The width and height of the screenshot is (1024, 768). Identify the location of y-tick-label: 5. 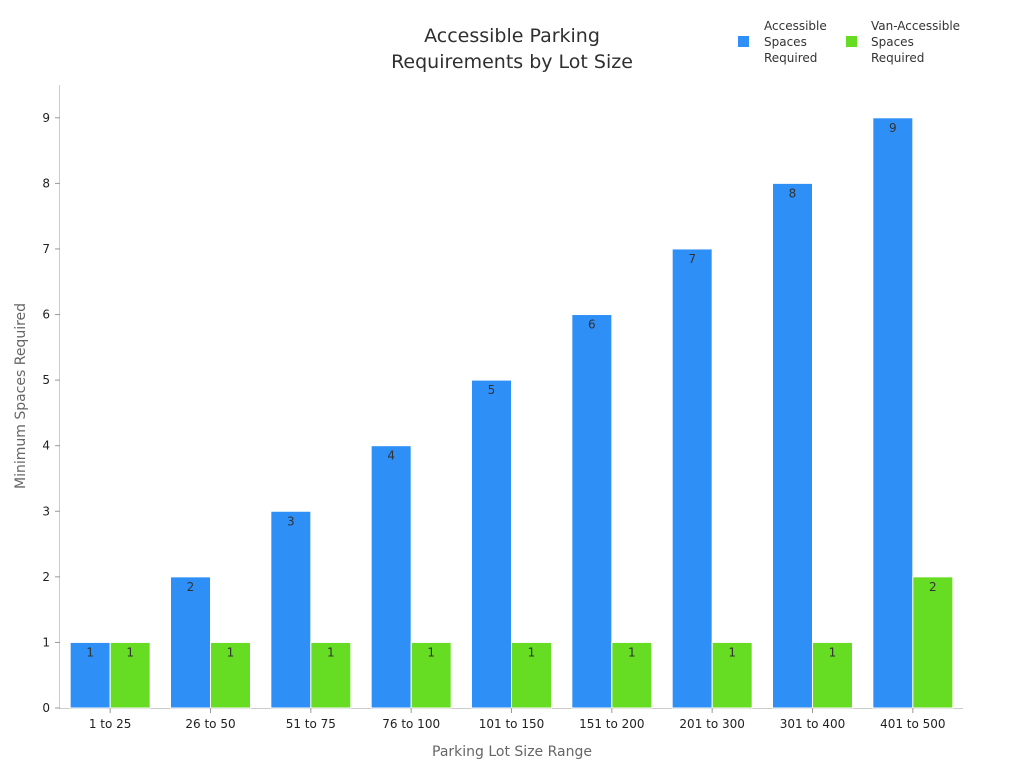
(46, 380).